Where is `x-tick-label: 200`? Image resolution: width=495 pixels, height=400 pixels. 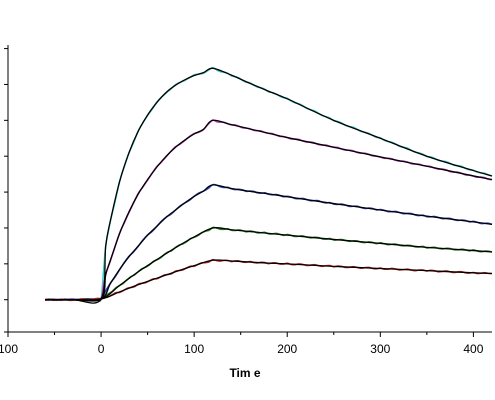
x-tick-label: 200 is located at coordinates (287, 349).